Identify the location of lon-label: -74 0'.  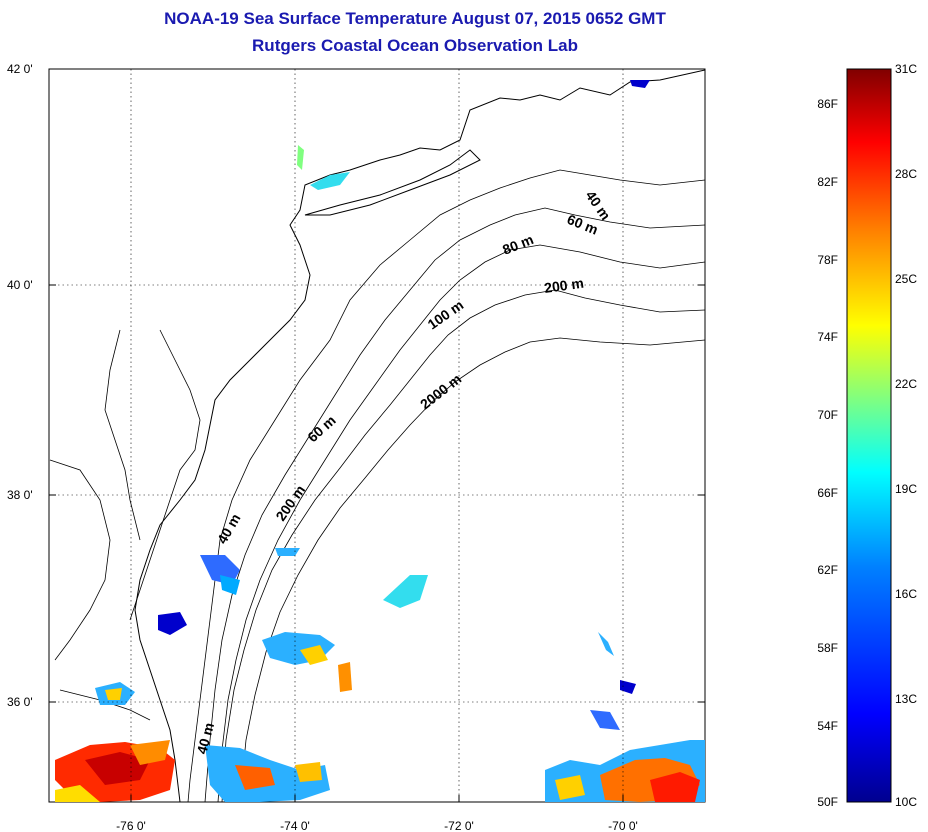
(295, 825).